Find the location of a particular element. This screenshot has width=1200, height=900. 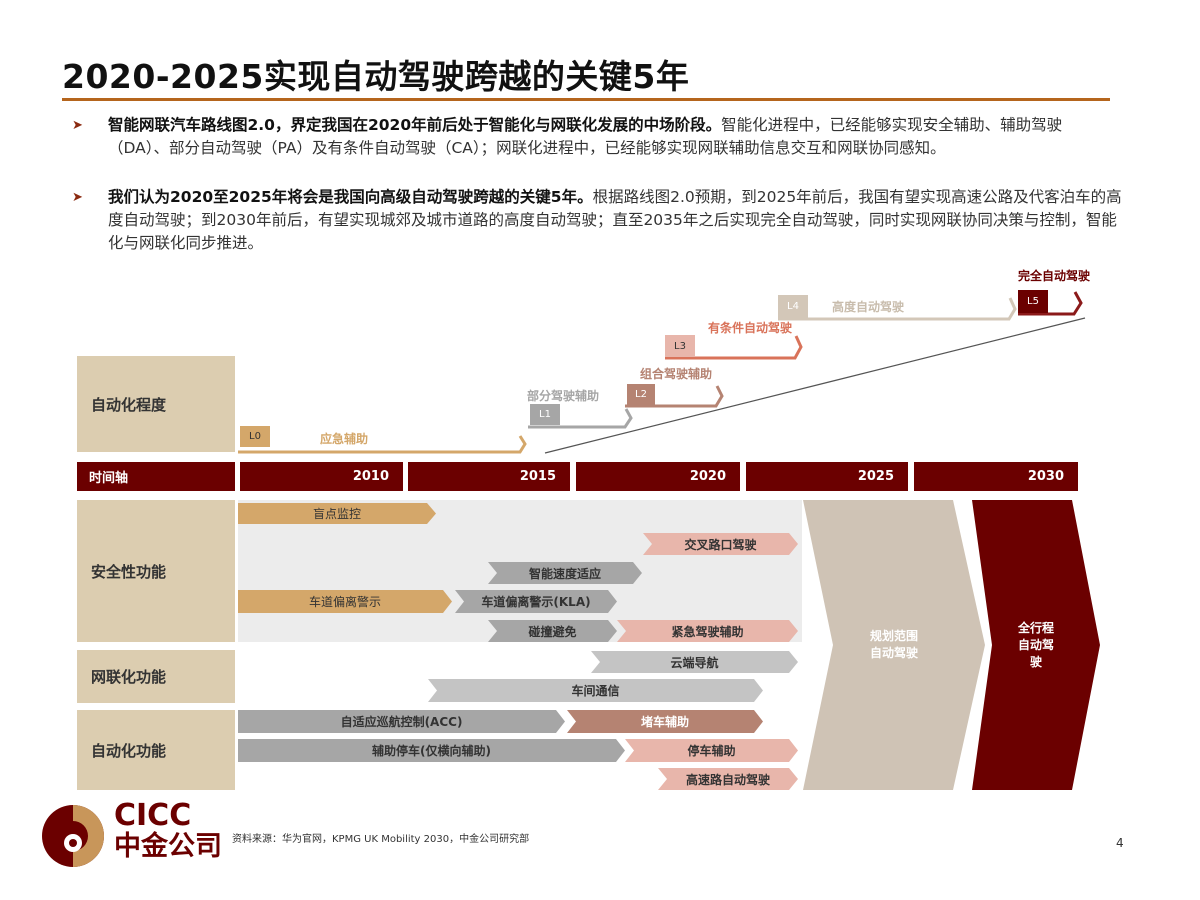

source-note: 资料来源：华为官网，KPMG UK Mobility 2030，中金公司研究部 is located at coordinates (381, 839).